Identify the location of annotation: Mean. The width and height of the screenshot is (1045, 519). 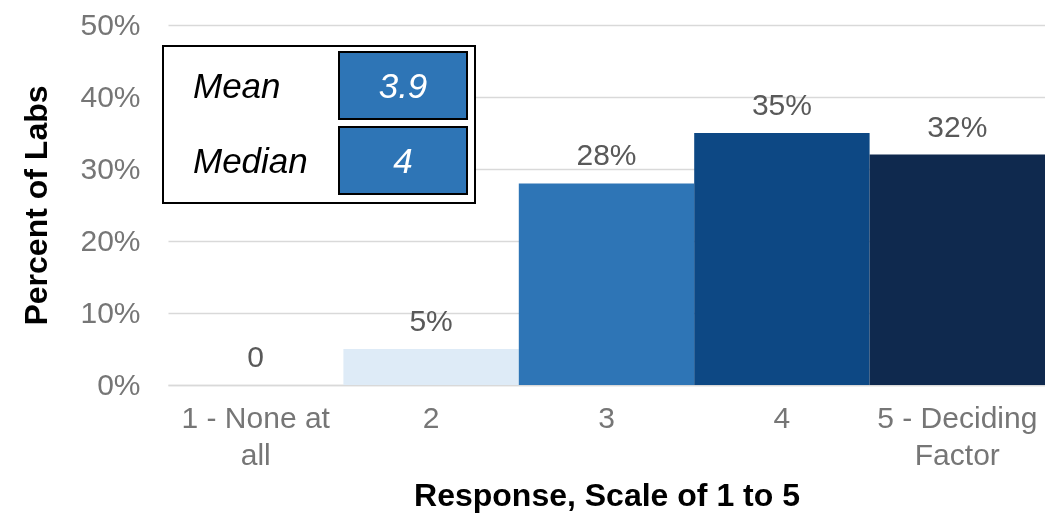
(237, 85).